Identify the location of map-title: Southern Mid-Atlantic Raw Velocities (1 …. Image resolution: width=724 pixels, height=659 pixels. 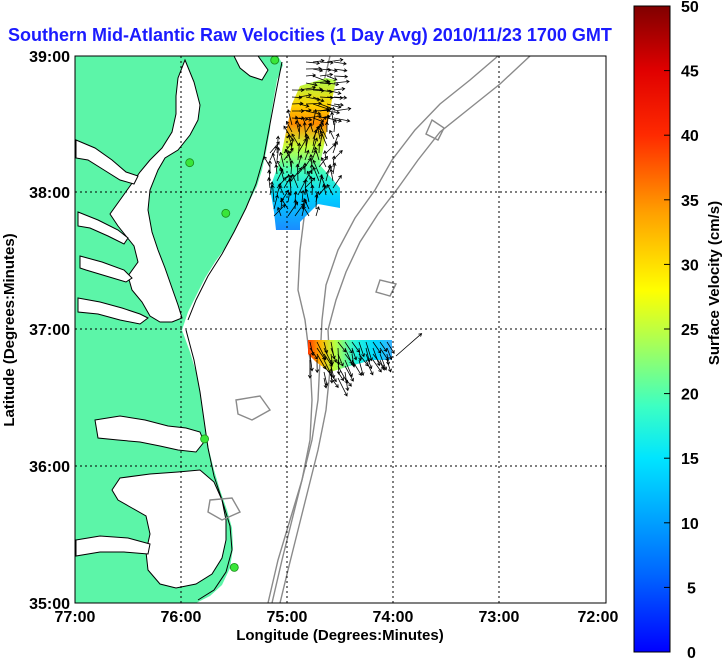
(310, 35).